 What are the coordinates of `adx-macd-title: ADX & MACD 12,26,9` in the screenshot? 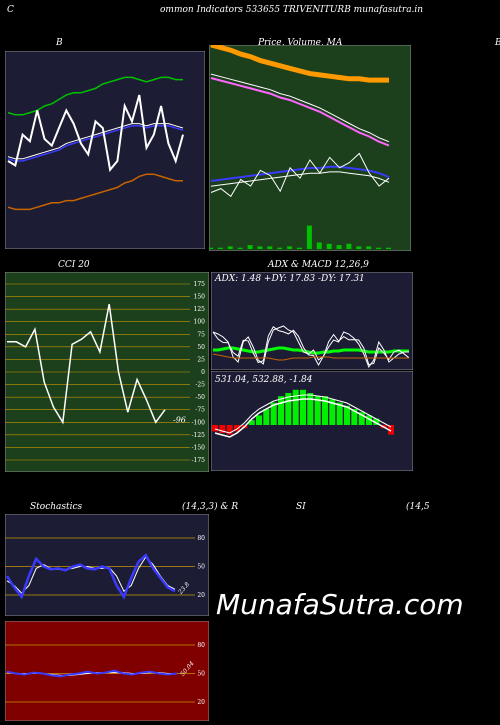 It's located at (318, 265).